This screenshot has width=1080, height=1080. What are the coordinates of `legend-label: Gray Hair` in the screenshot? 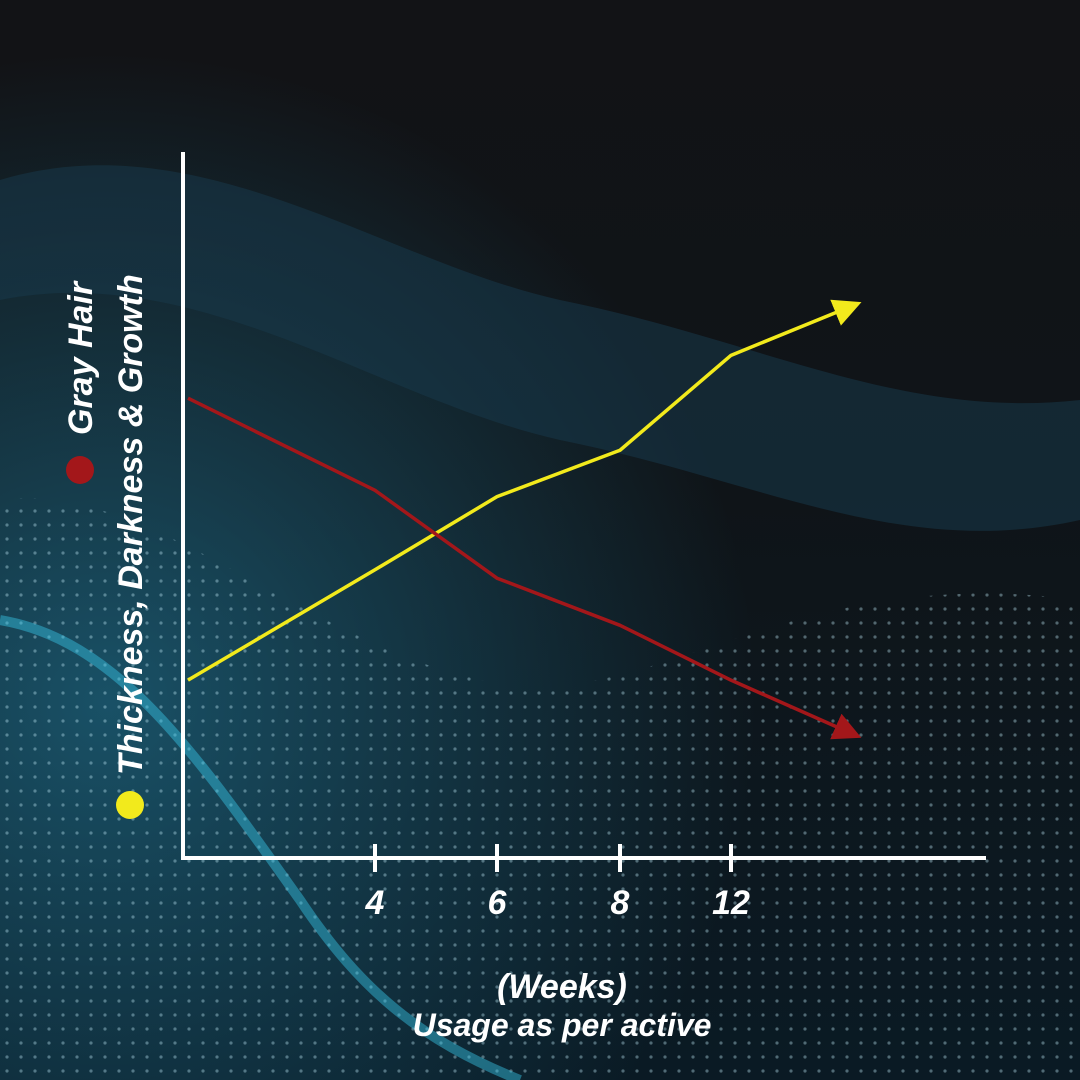 It's located at (81, 357).